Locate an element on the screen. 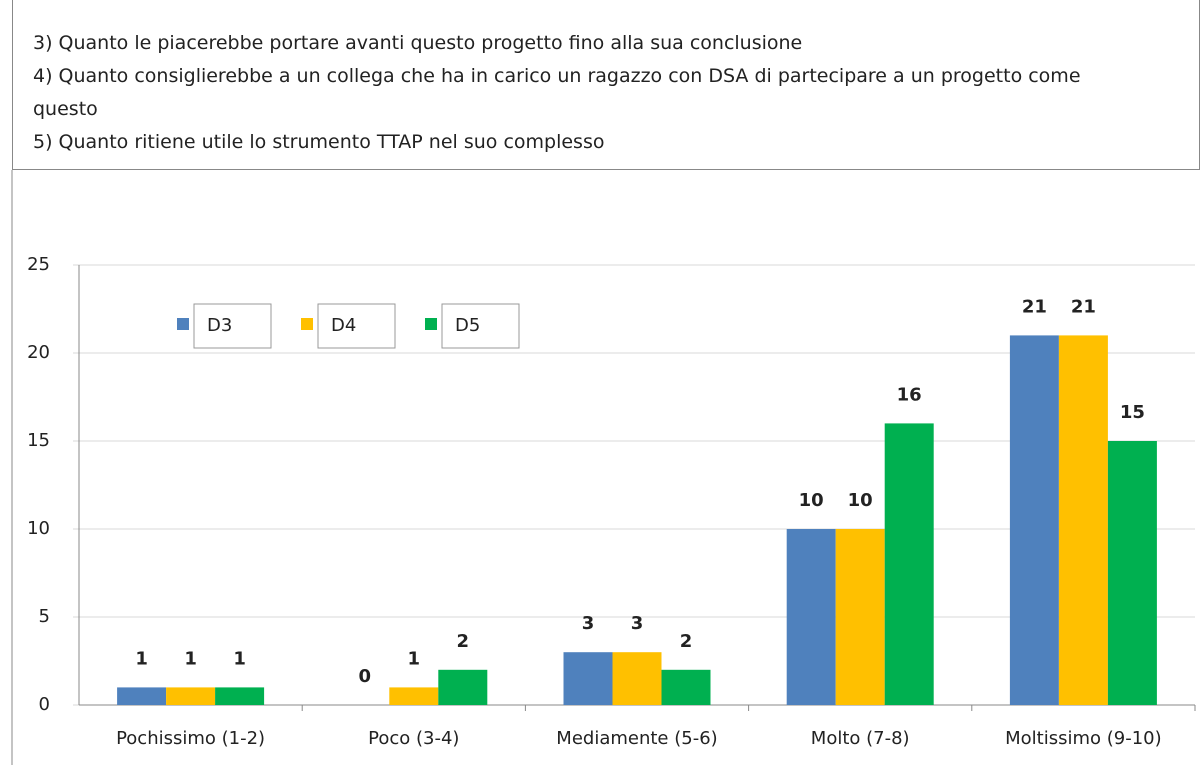 The image size is (1202, 765). y-tick-label: 10 is located at coordinates (38, 528).